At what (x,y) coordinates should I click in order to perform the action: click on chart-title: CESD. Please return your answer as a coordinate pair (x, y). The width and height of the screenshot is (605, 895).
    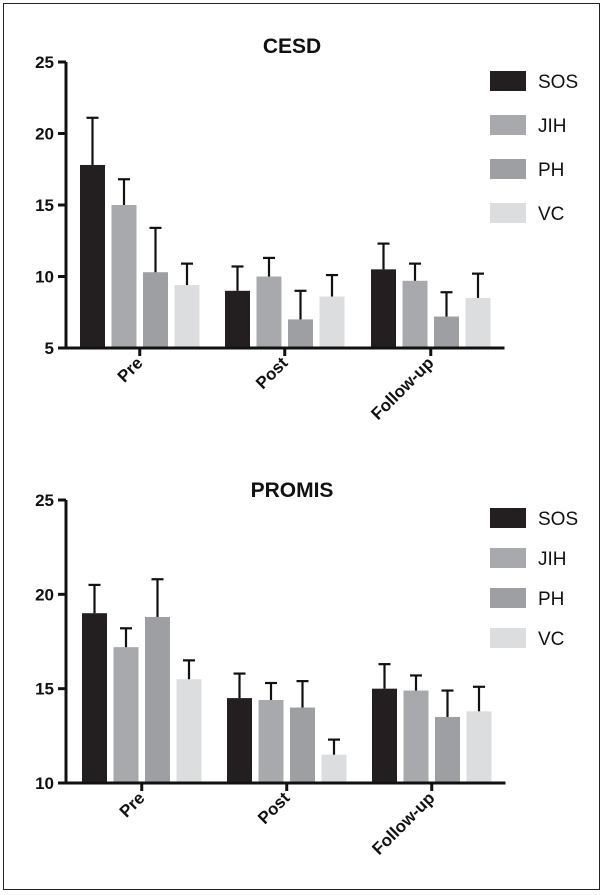
    Looking at the image, I should click on (292, 46).